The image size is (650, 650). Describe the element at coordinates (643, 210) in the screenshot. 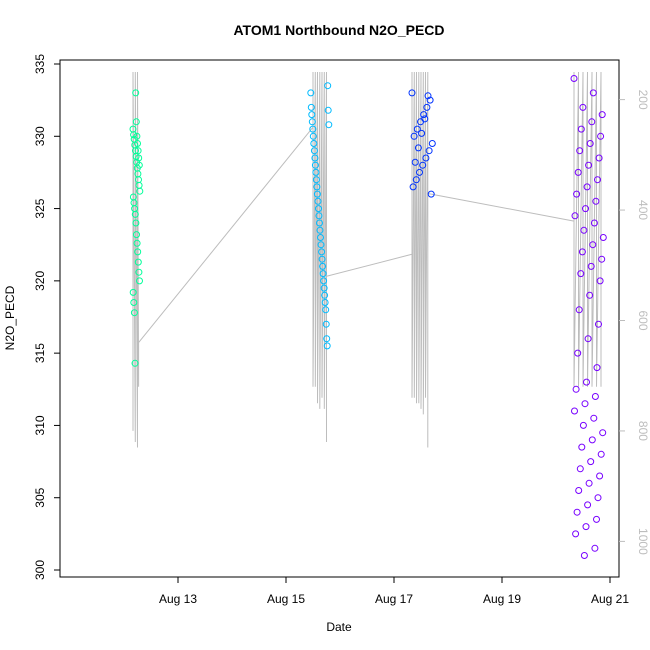

I see `y2-tick-label: 400` at that location.